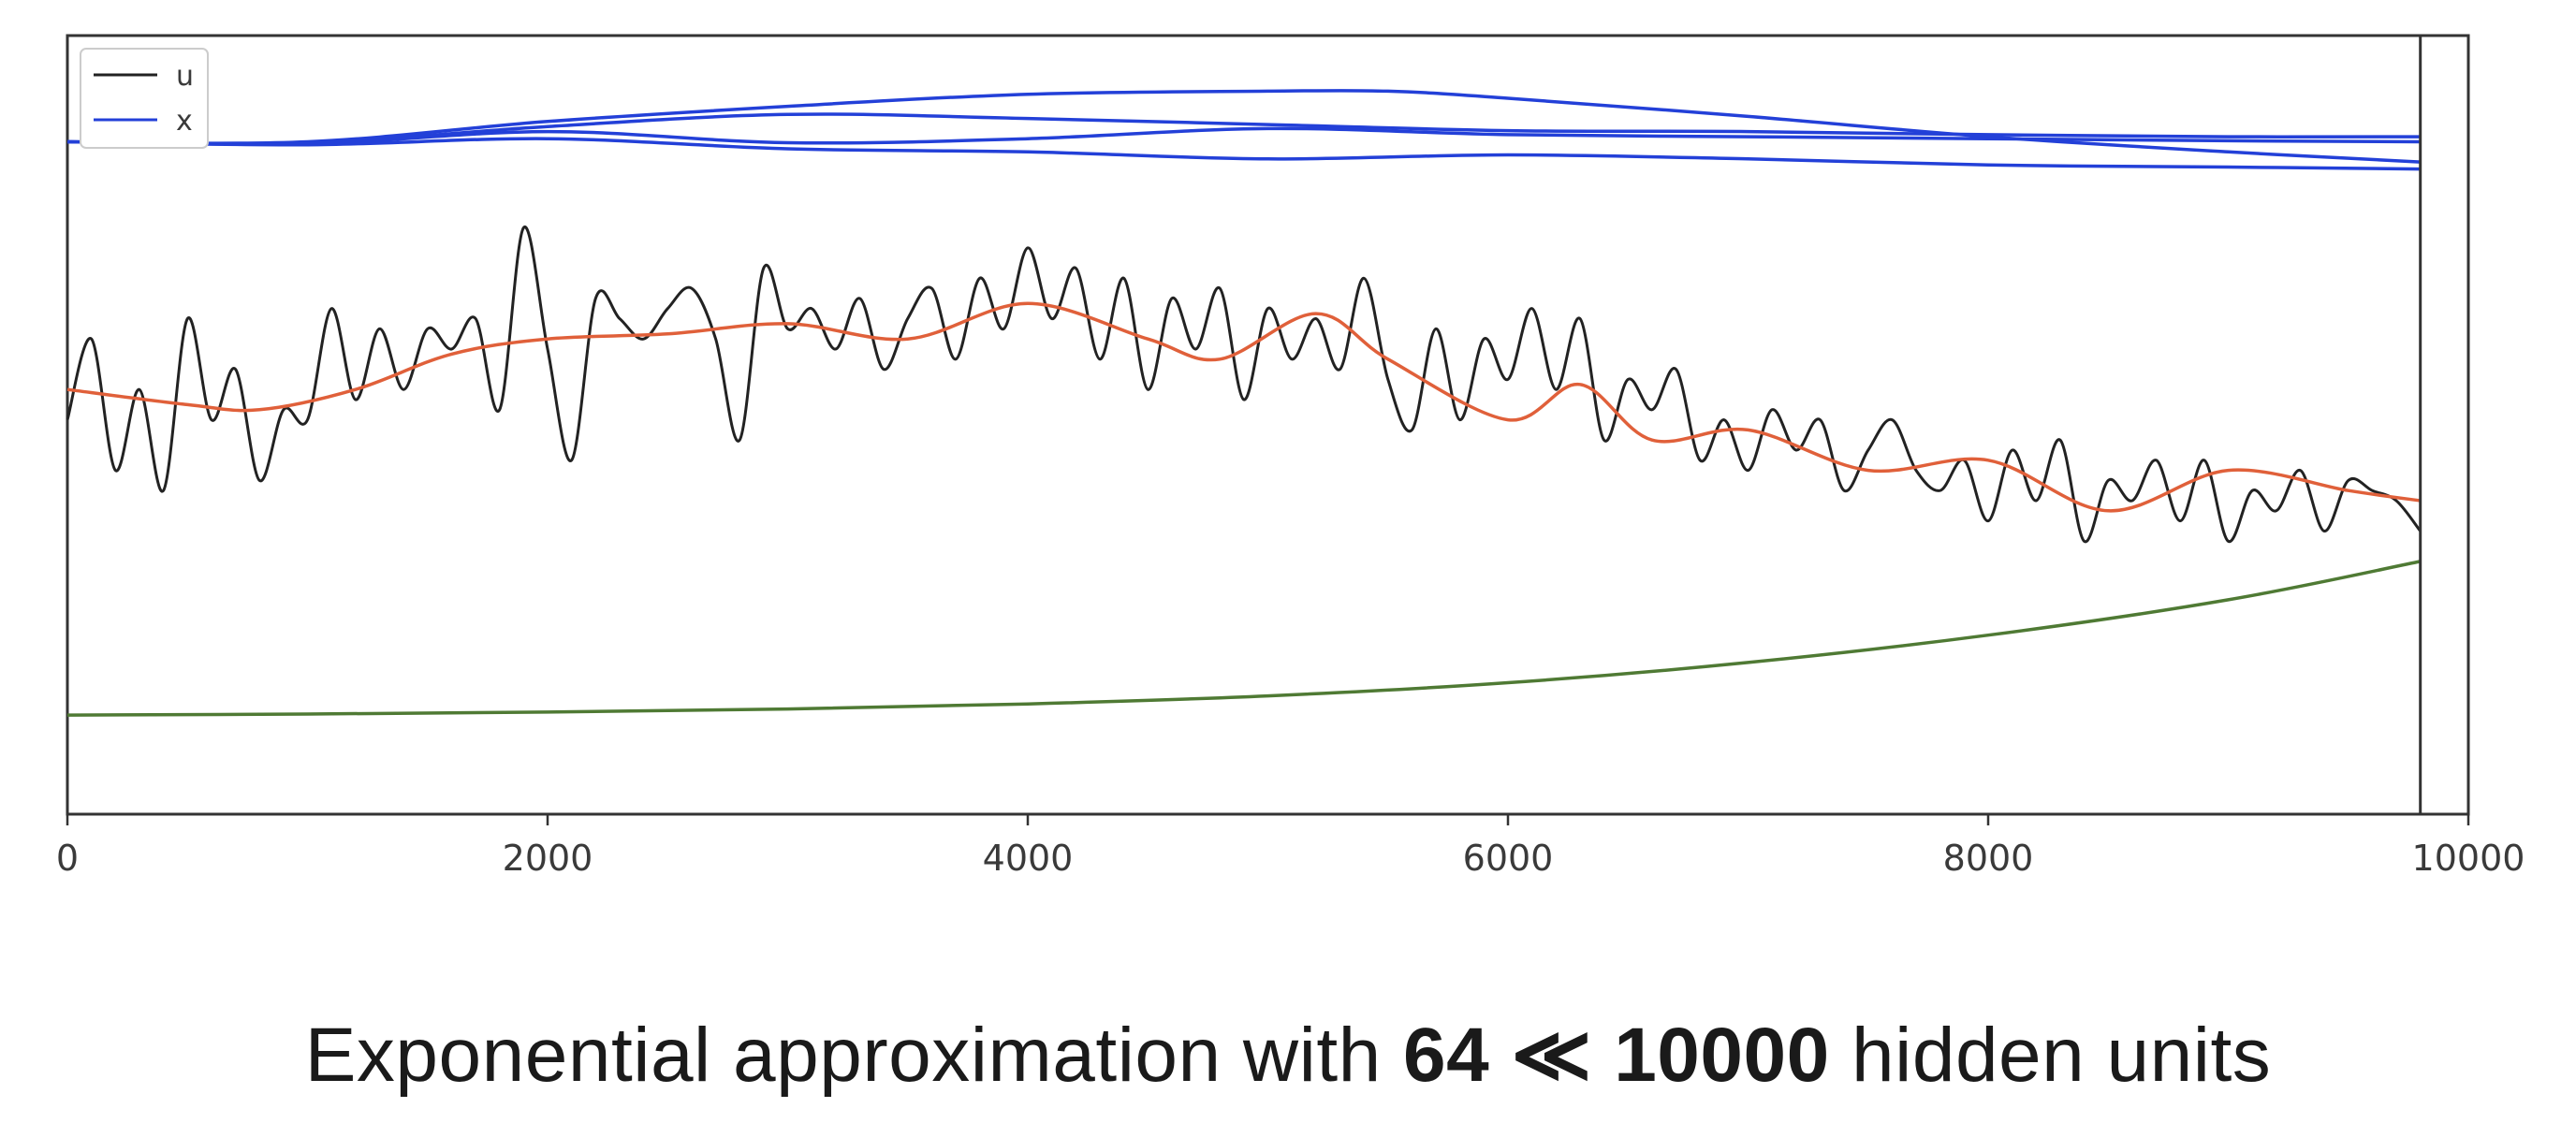 The image size is (2576, 1123). I want to click on caption-prefix: Exponential approximation with, so click(843, 1055).